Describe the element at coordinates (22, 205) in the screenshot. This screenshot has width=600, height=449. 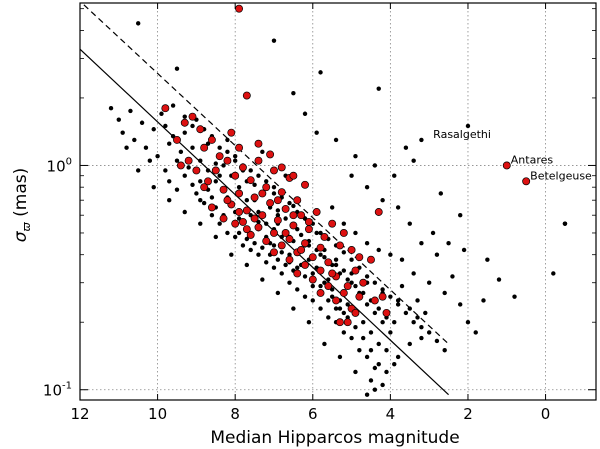
I see `y-axis-label: σϖ (mas)` at that location.